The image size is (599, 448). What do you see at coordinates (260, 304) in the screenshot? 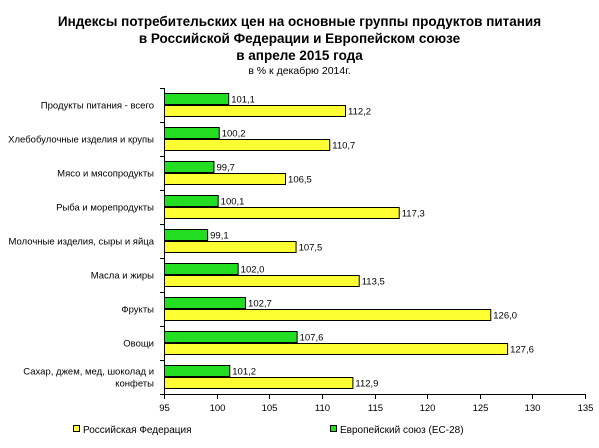
I see `data-label: 102,7` at bounding box center [260, 304].